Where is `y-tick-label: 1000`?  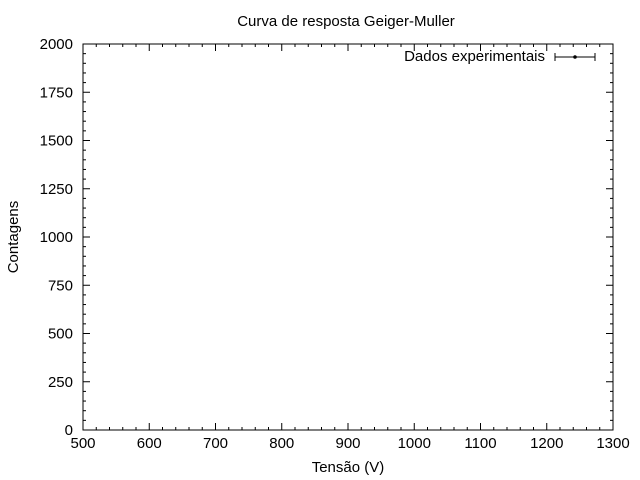
y-tick-label: 1000 is located at coordinates (56, 237).